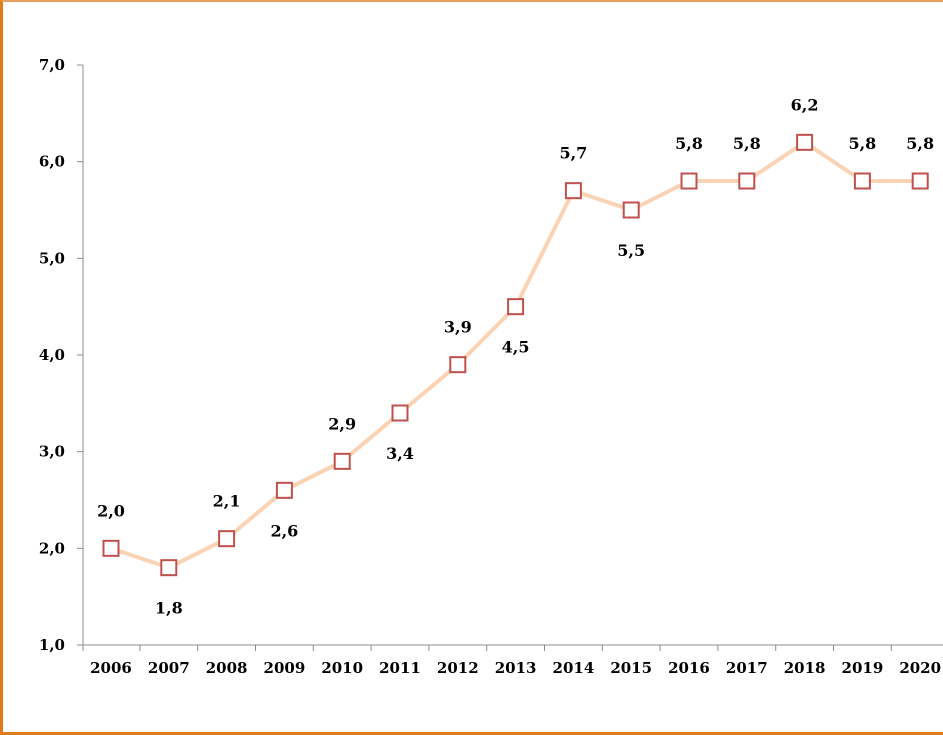 Image resolution: width=943 pixels, height=735 pixels. I want to click on x-tick-label: 2016, so click(689, 668).